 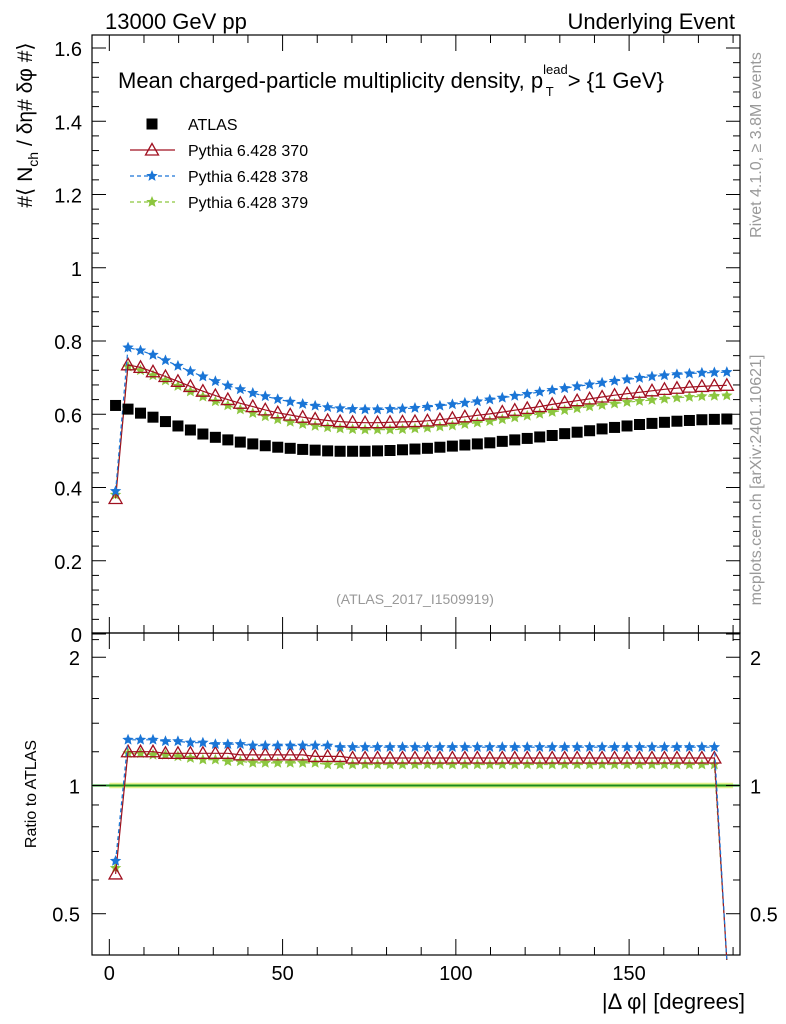 I want to click on main-y-tick-label: 0, so click(x=76, y=636).